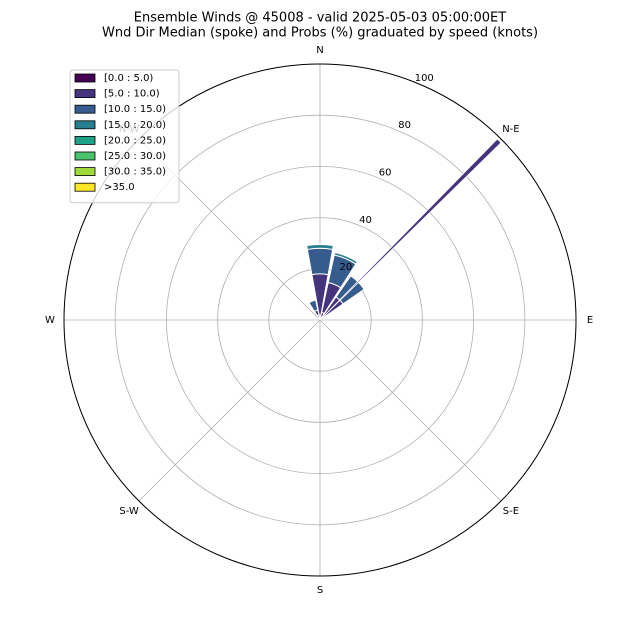 This screenshot has width=640, height=644. Describe the element at coordinates (510, 129) in the screenshot. I see `direction-label: N-E` at that location.